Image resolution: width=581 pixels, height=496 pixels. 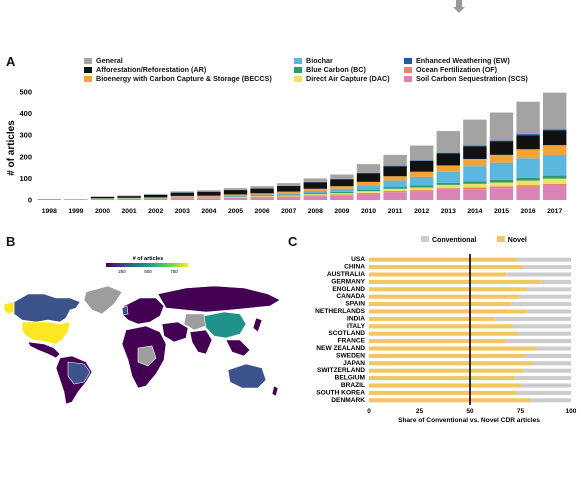 What do you see at coordinates (75, 211) in the screenshot?
I see `x-tick-label: 1999` at bounding box center [75, 211].